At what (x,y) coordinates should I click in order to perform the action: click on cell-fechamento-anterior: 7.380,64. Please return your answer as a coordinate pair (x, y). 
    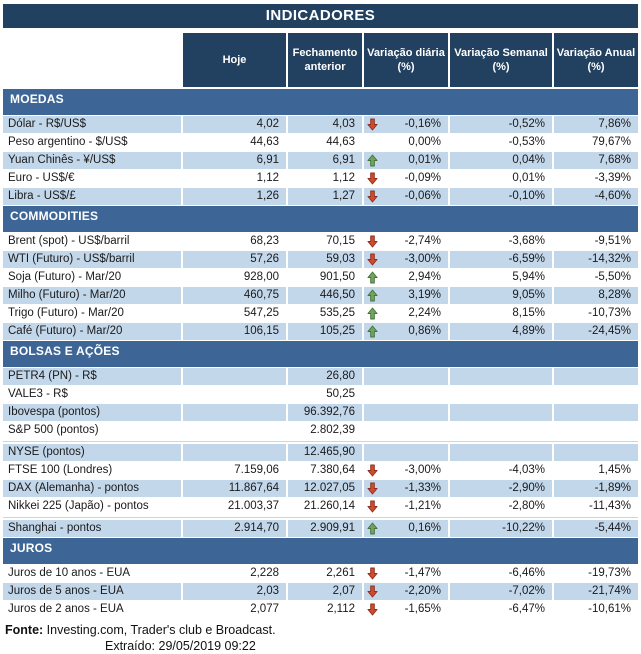
    Looking at the image, I should click on (325, 470).